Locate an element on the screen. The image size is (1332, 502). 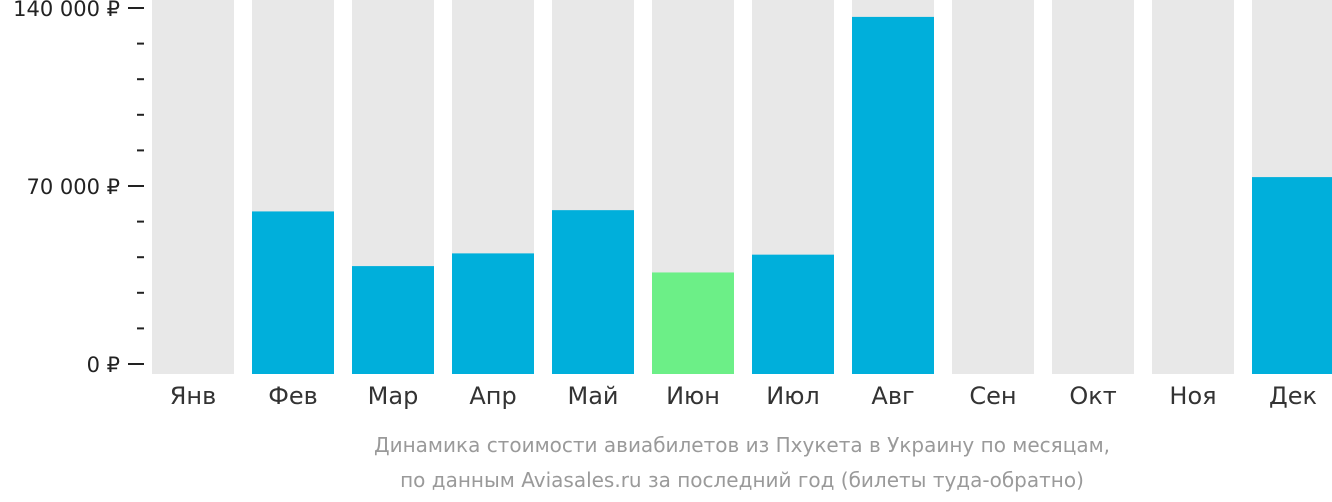
x-tick-label: Апр is located at coordinates (492, 396).